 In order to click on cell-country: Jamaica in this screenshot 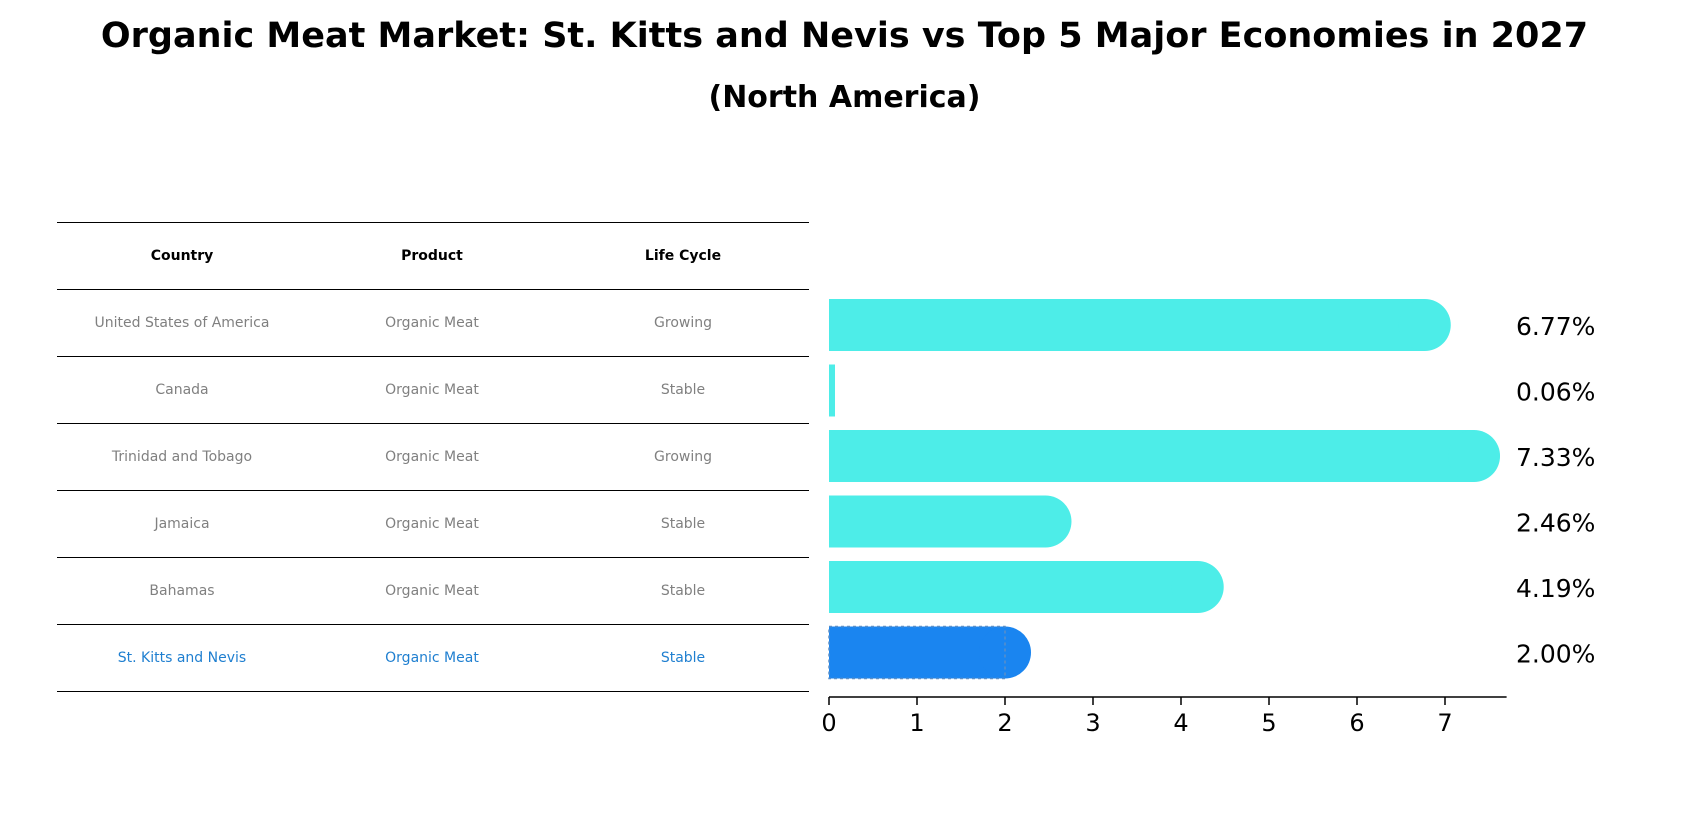, I will do `click(182, 524)`.